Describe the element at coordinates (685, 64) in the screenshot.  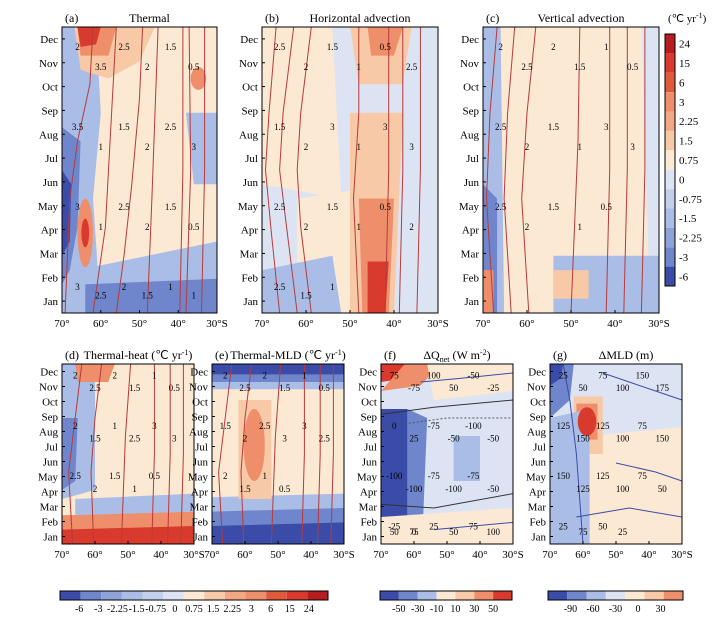
I see `colorbar-tick-label: 15` at that location.